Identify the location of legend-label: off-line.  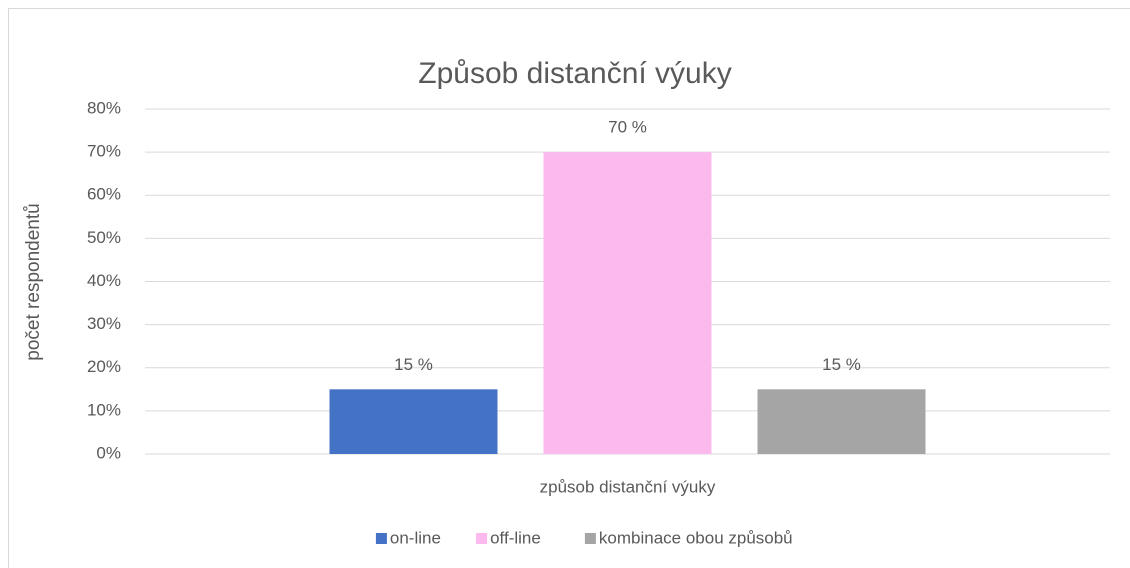
(515, 537).